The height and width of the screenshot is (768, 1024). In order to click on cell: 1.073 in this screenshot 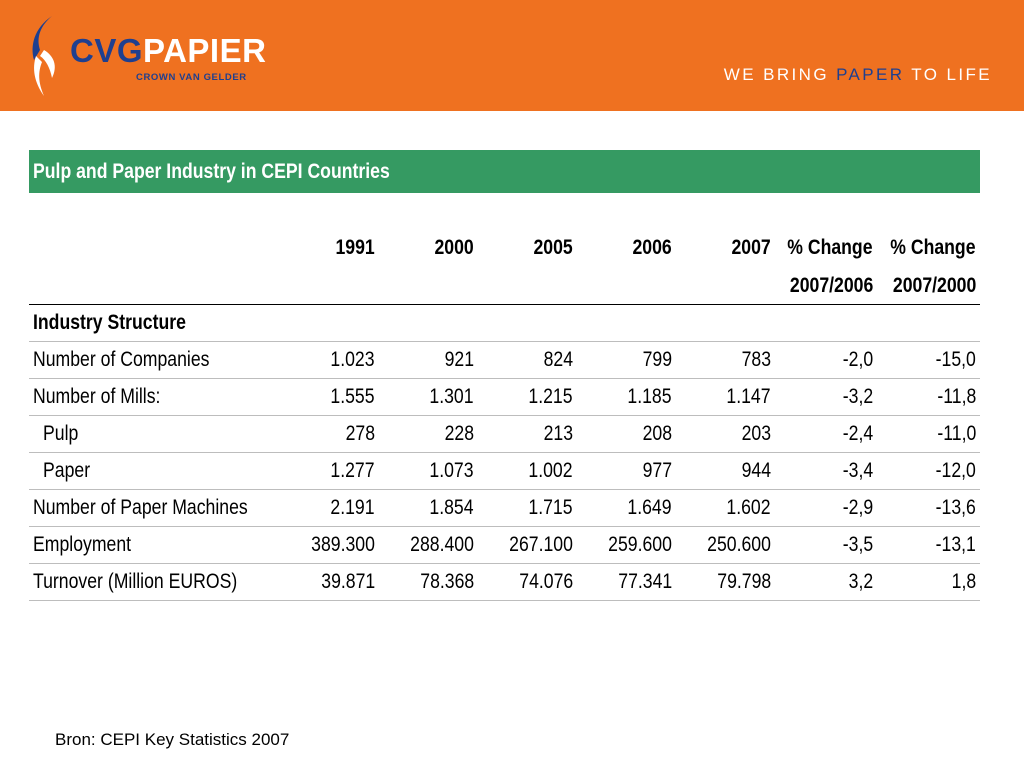, I will do `click(451, 470)`.